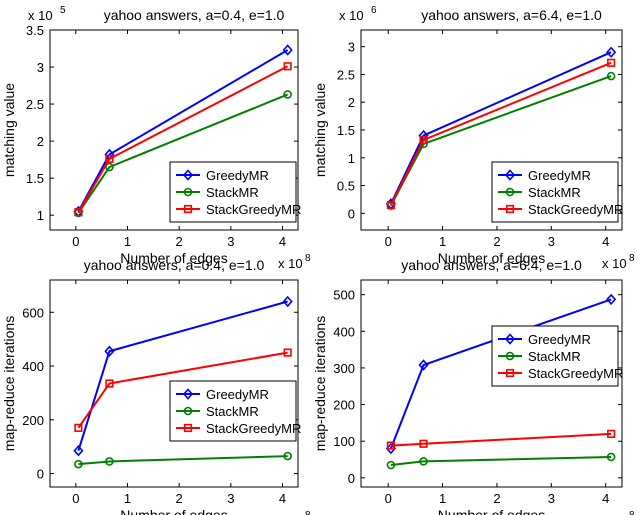 The height and width of the screenshot is (515, 642). I want to click on chart-2-x-exponent: x 10, so click(614, 263).